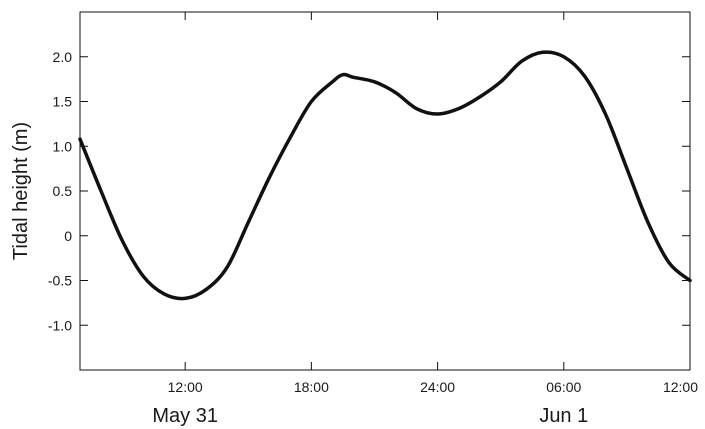 This screenshot has width=705, height=429. I want to click on y-tick-label: -0.5, so click(60, 281).